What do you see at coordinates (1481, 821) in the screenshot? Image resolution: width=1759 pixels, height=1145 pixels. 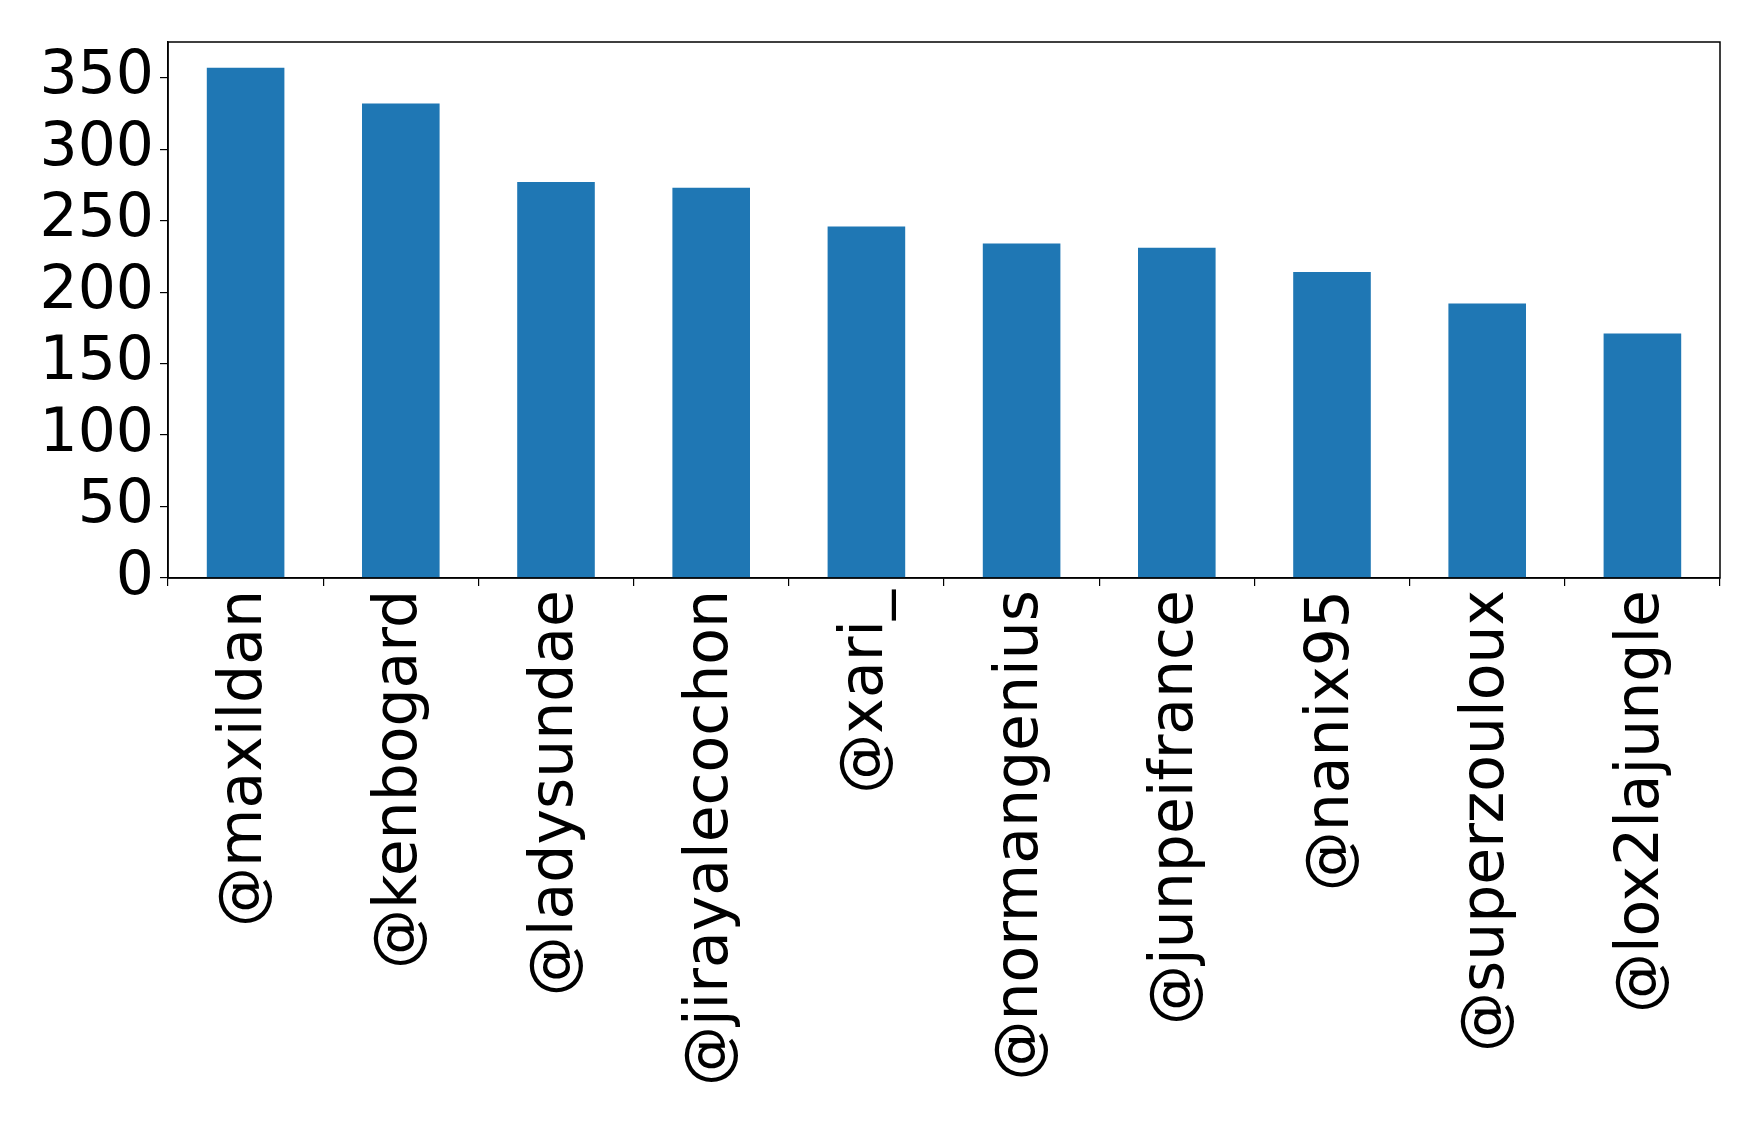 I see `x-tick-label: @superzouloux` at bounding box center [1481, 821].